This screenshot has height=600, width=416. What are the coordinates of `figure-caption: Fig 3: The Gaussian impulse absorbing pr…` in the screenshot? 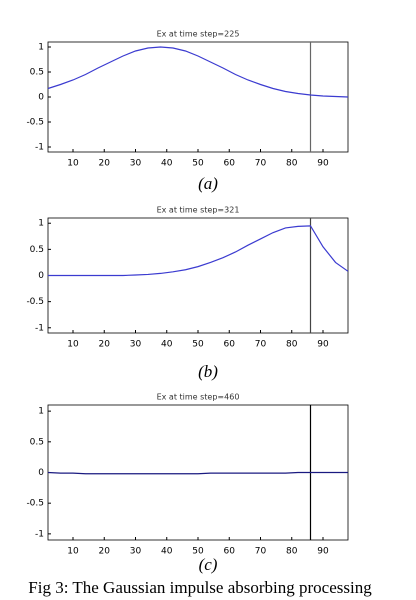 It's located at (200, 587).